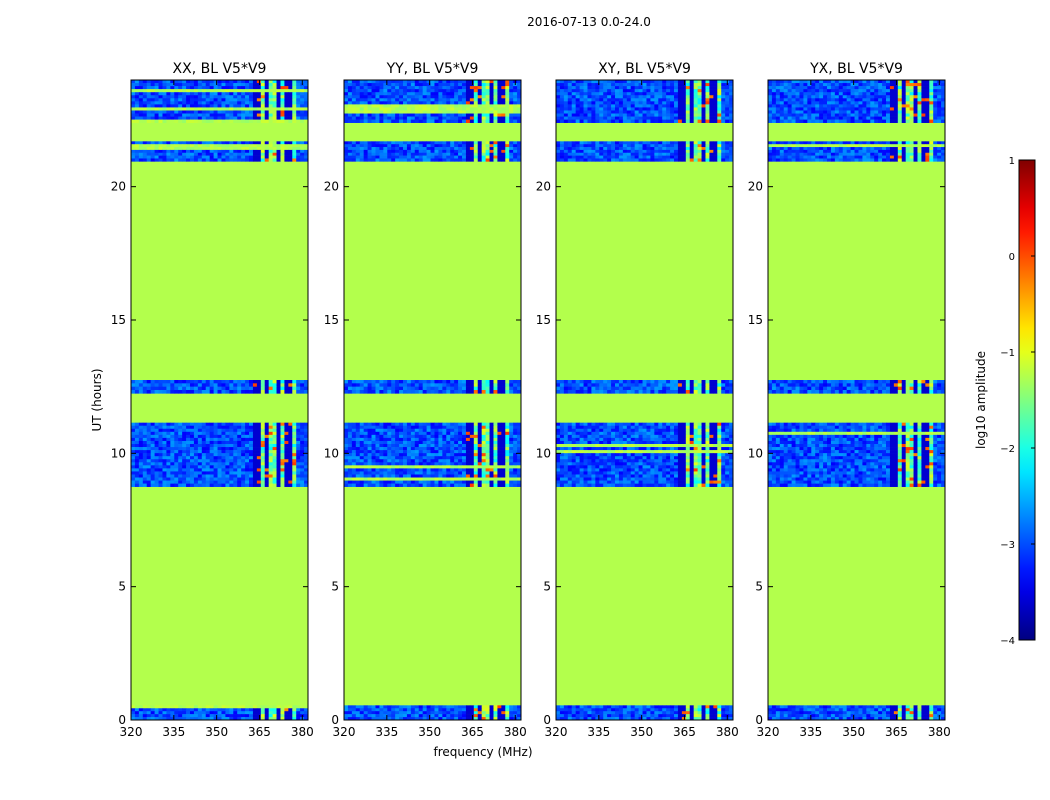 Image resolution: width=1050 pixels, height=800 pixels. I want to click on x-tick-label: 365, so click(259, 732).